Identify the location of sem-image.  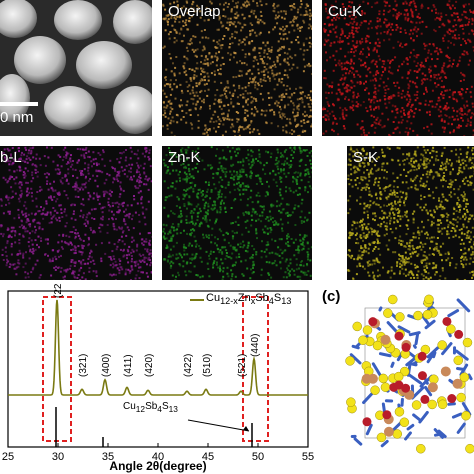
(76, 68).